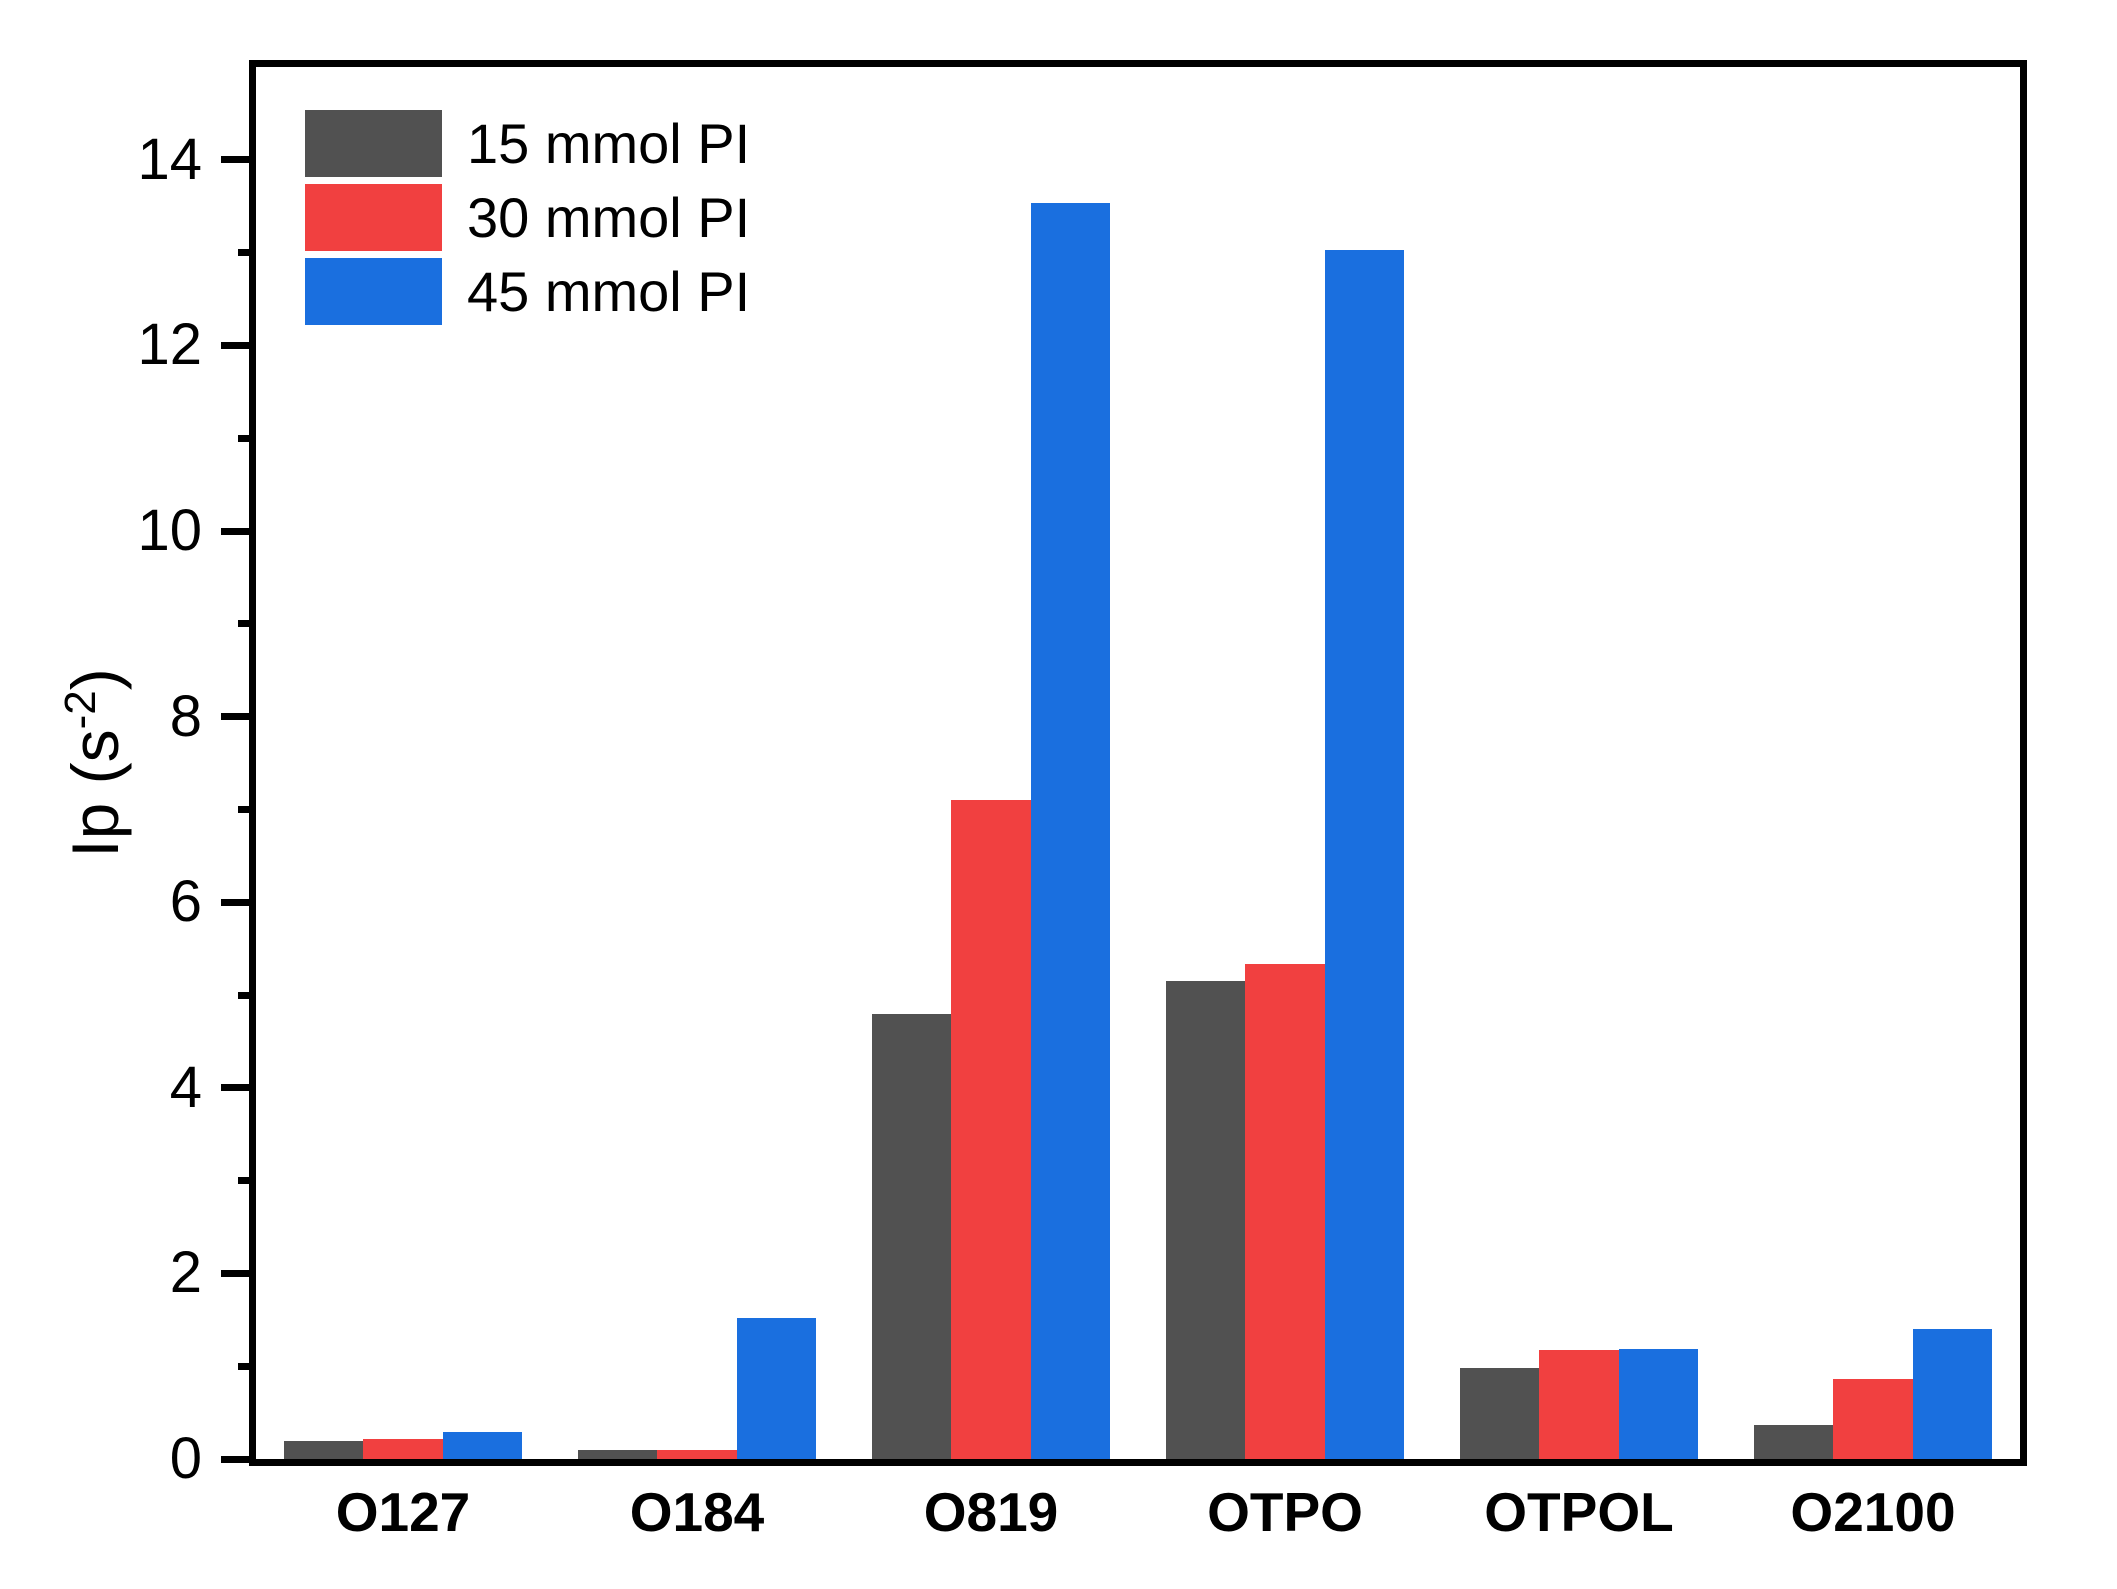 The image size is (2117, 1589). I want to click on y-axis-title-base: Ip (s, so click(95, 793).